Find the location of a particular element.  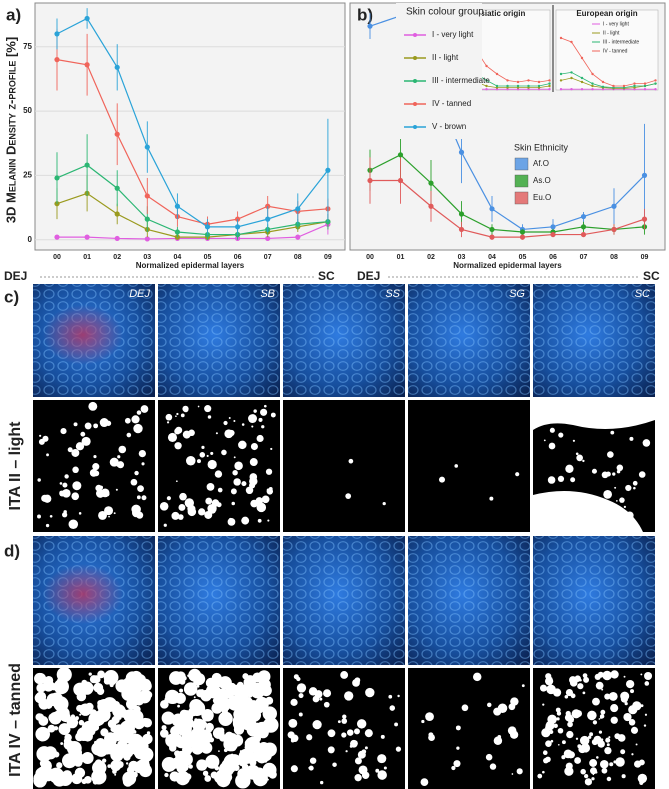

column-label: SB is located at coordinates (267, 294).